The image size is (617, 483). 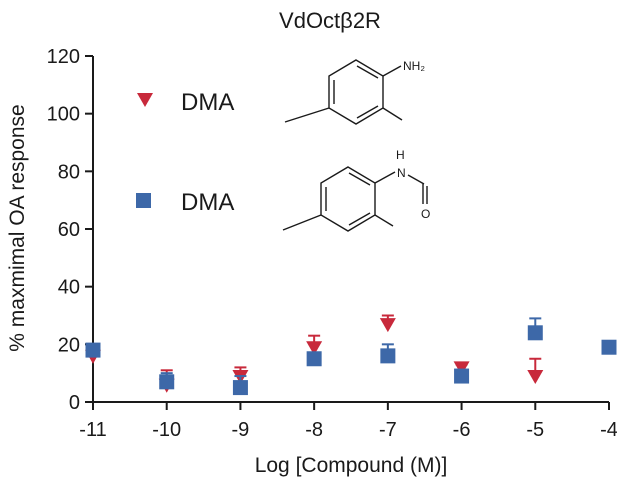 I want to click on legend-marker-square, so click(x=143, y=200).